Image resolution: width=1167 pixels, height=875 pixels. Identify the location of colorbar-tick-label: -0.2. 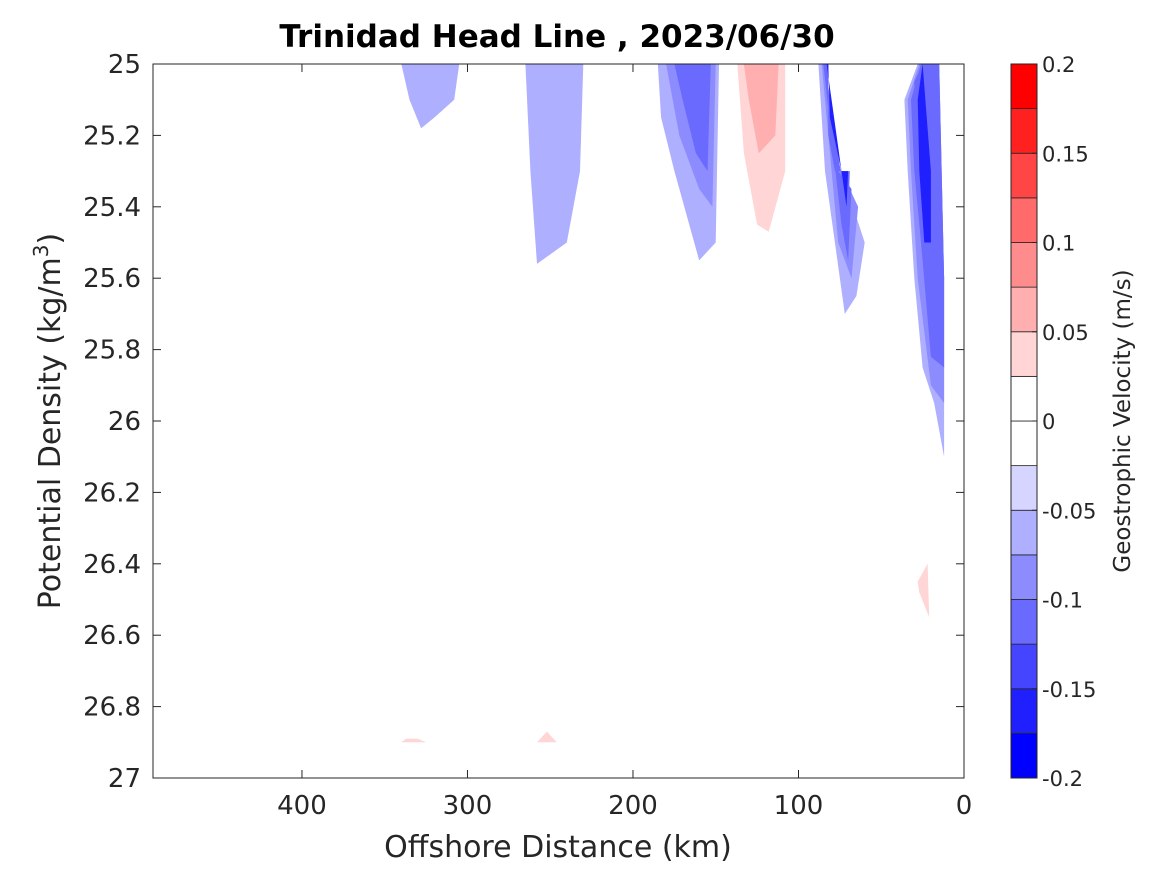
(1062, 779).